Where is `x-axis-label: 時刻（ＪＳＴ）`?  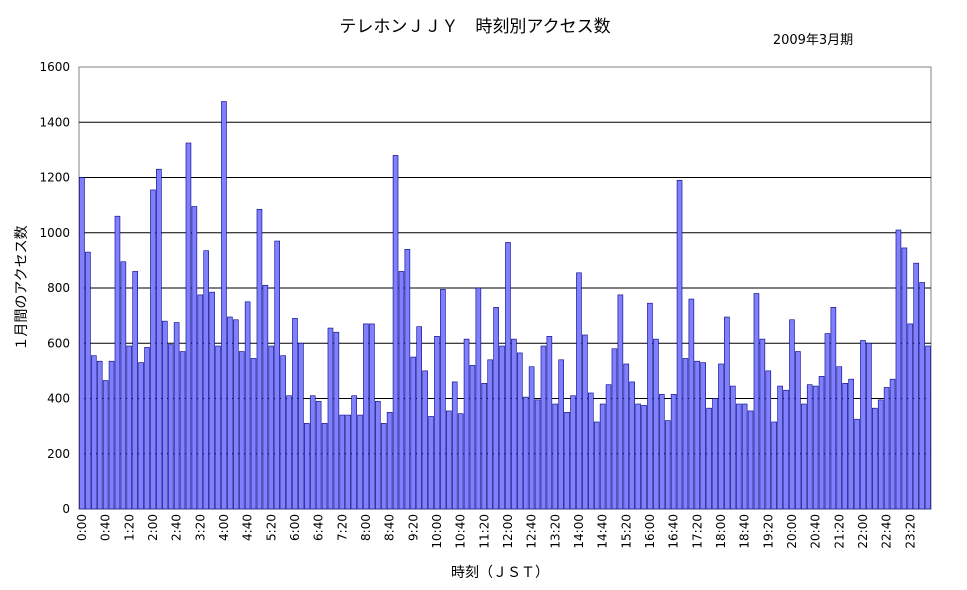 x-axis-label: 時刻（ＪＳＴ） is located at coordinates (500, 573).